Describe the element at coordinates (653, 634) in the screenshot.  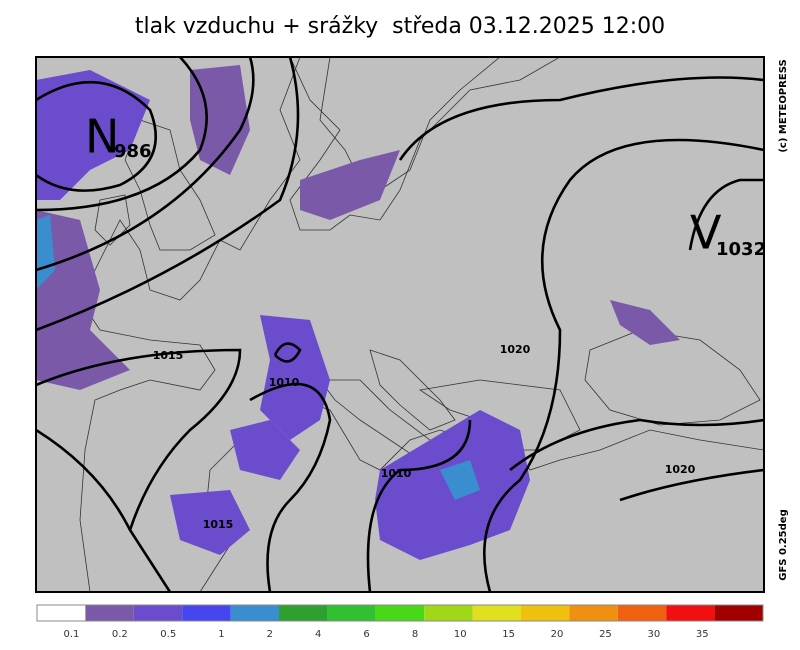
I see `legend-label: 30` at that location.